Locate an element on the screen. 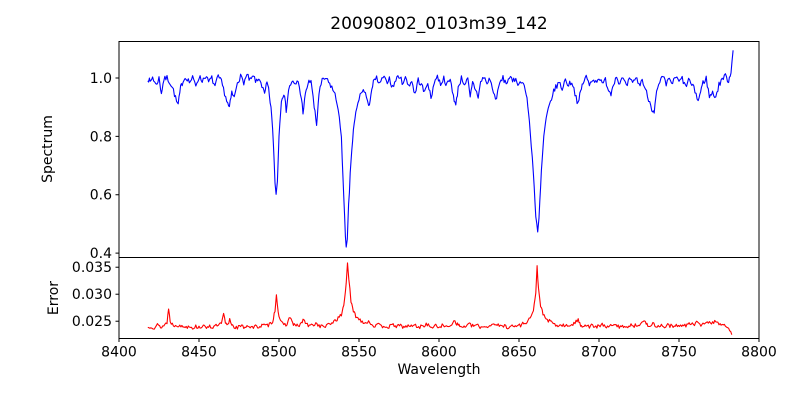 The width and height of the screenshot is (800, 400). spectrum-y-tick-label: 0.6 is located at coordinates (101, 196).